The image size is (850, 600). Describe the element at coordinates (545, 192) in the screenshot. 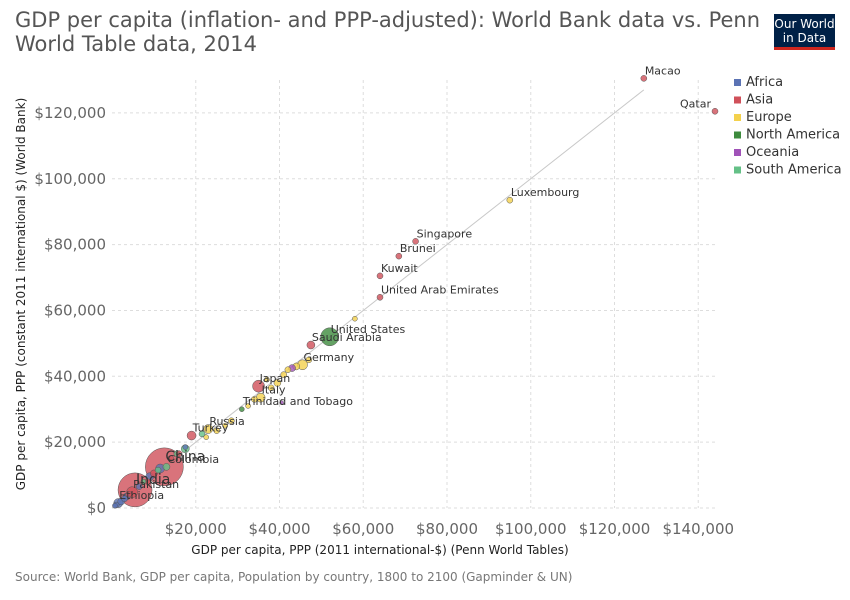

I see `point-label: Luxembourg` at that location.